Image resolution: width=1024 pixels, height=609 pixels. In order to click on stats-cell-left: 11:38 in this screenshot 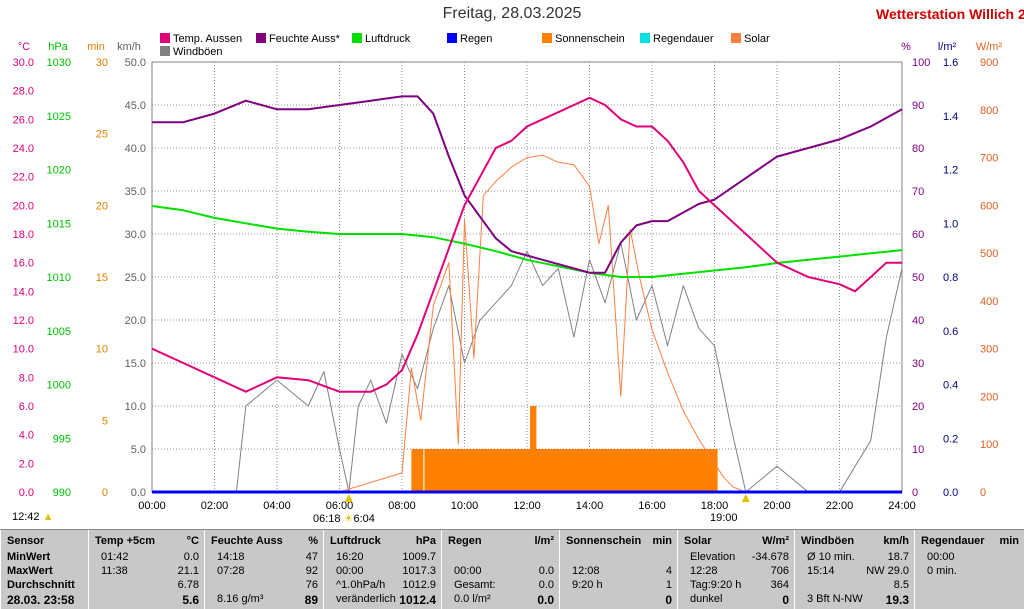, I will do `click(114, 571)`.